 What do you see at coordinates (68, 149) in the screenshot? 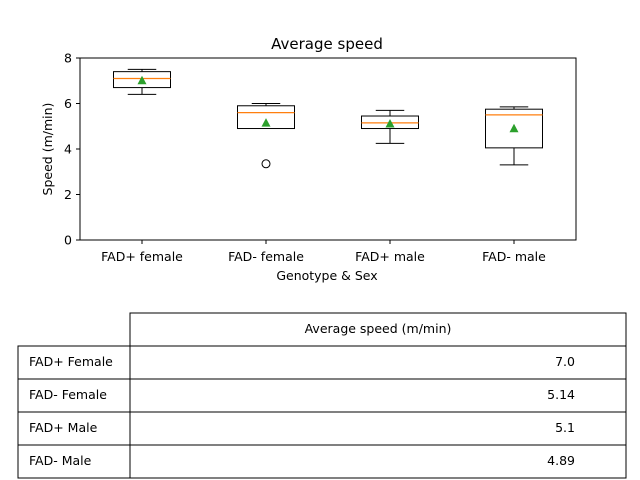
I see `y-tick-label: 4` at bounding box center [68, 149].